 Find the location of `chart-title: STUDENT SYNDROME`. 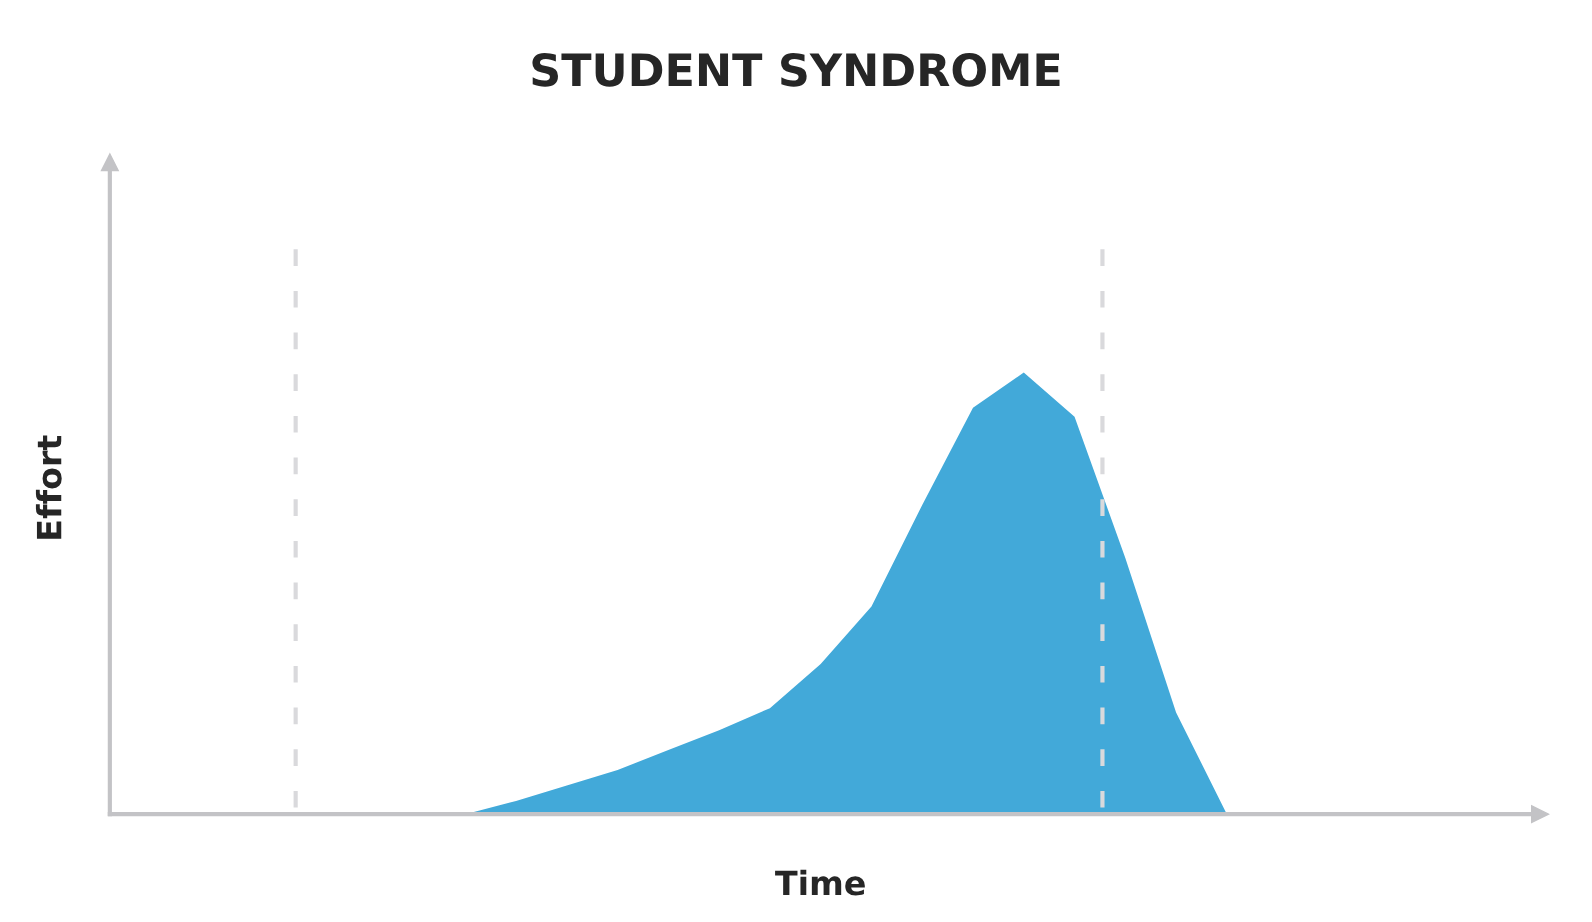

chart-title: STUDENT SYNDROME is located at coordinates (796, 70).